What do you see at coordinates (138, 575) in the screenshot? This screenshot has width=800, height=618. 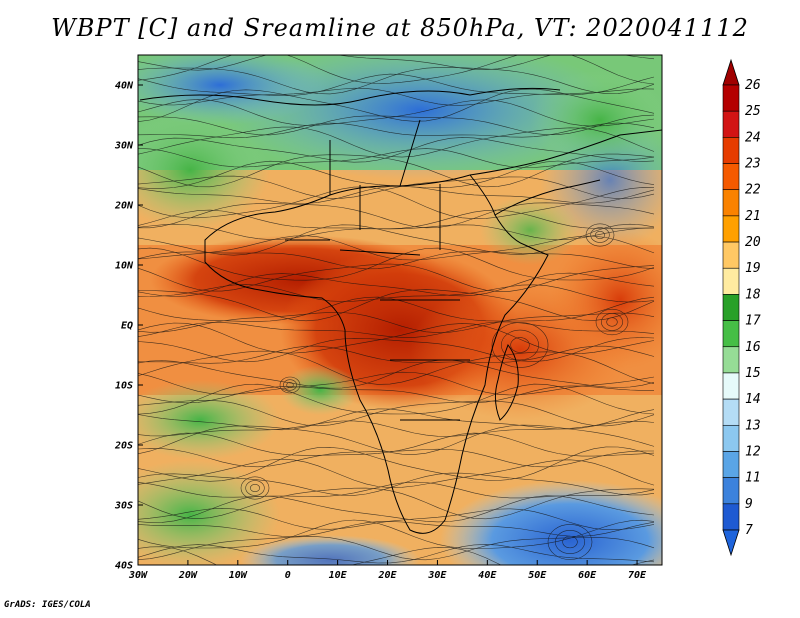 I see `lon-tick-label: 30W` at bounding box center [138, 575].